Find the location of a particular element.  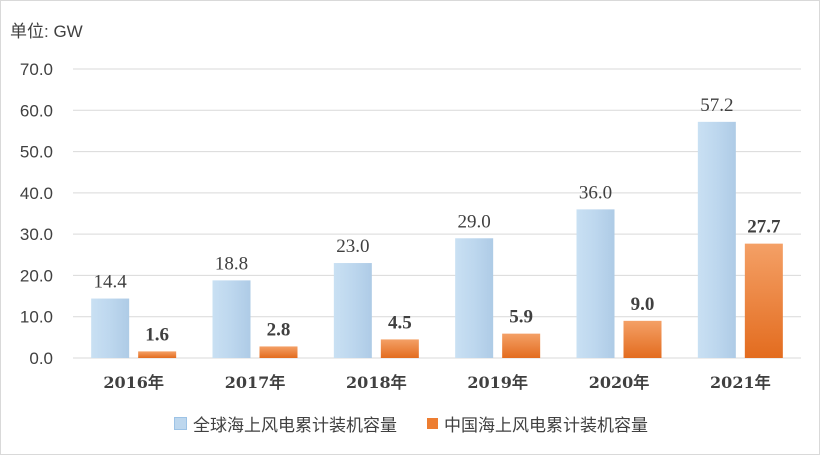

x-tick-label: 2020年 is located at coordinates (619, 382).